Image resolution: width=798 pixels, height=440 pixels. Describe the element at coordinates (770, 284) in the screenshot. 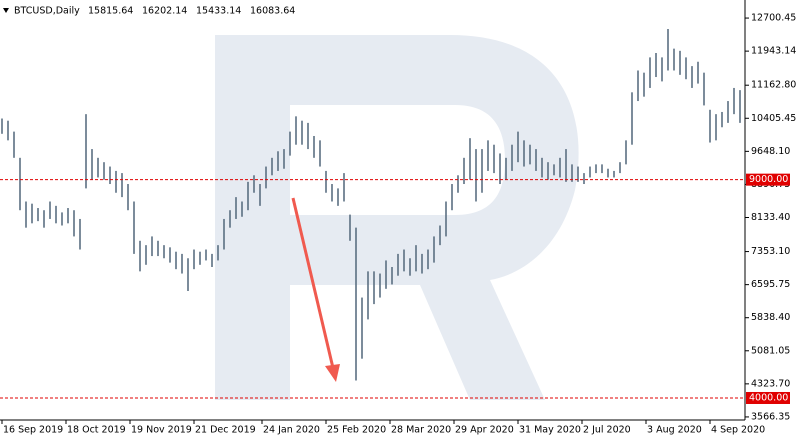

I see `y-tick-label: 6595.75` at that location.